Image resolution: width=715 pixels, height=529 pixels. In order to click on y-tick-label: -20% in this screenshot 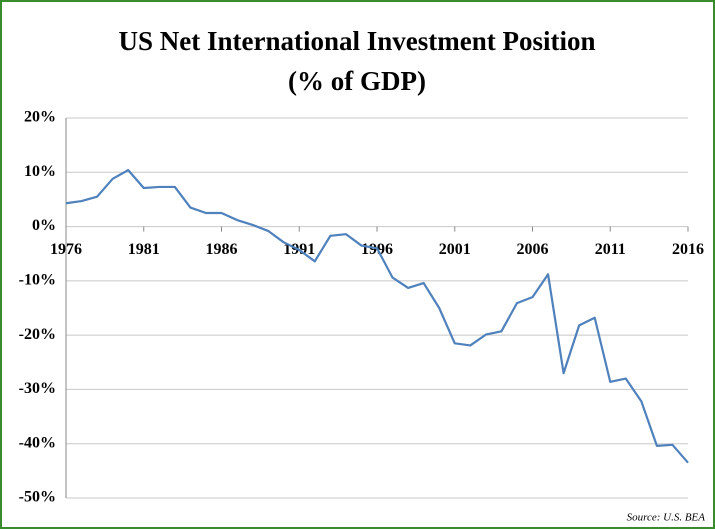, I will do `click(37, 334)`.